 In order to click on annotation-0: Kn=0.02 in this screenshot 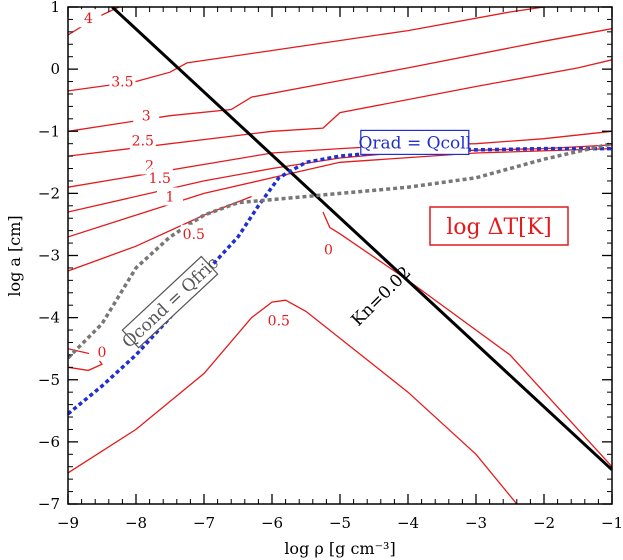, I will do `click(382, 297)`.